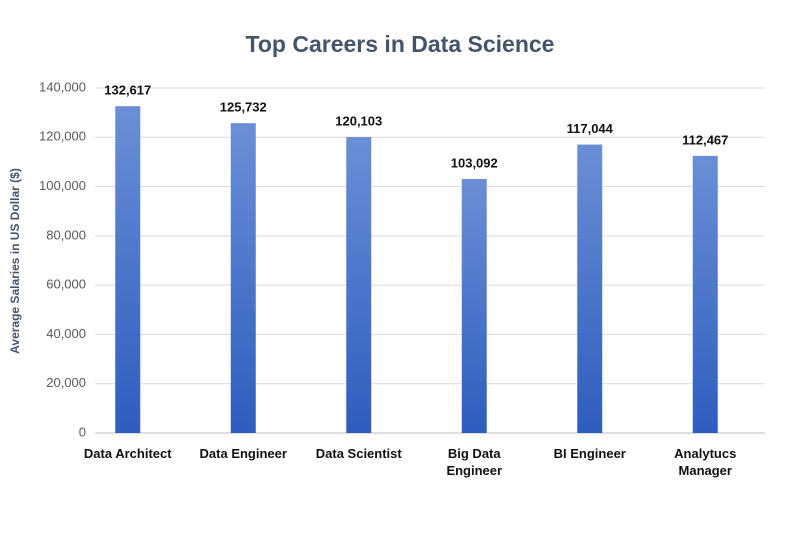  Describe the element at coordinates (400, 44) in the screenshot. I see `chart-title: Top Careers in Data Science` at that location.